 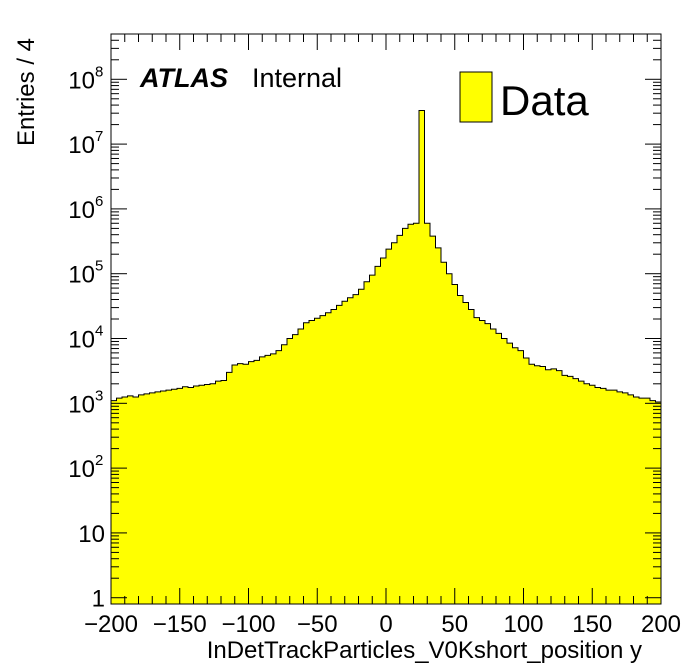 What do you see at coordinates (523, 624) in the screenshot?
I see `x-tick-label: 100` at bounding box center [523, 624].